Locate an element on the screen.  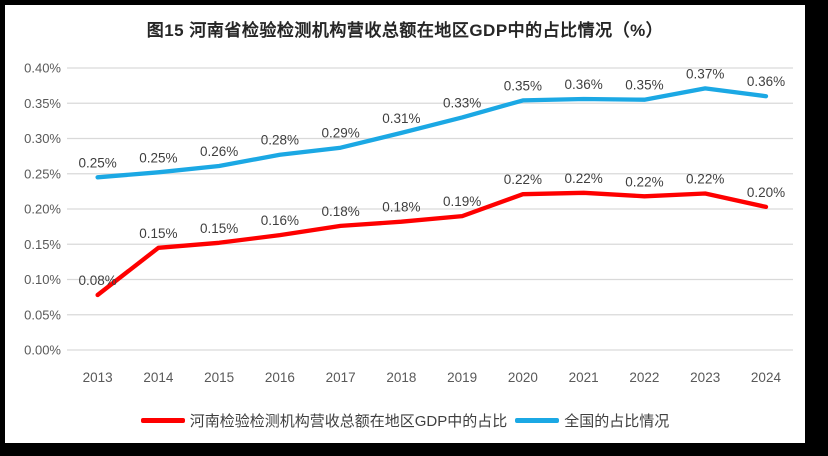
x-axis-tick-label: 2020 is located at coordinates (523, 377).